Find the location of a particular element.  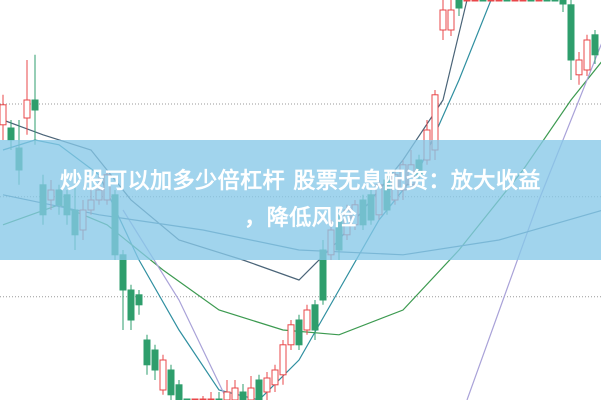

headline-line-1: 炒股可以加多少倍杠杆 股票无息配资：放大收益 is located at coordinates (300, 181).